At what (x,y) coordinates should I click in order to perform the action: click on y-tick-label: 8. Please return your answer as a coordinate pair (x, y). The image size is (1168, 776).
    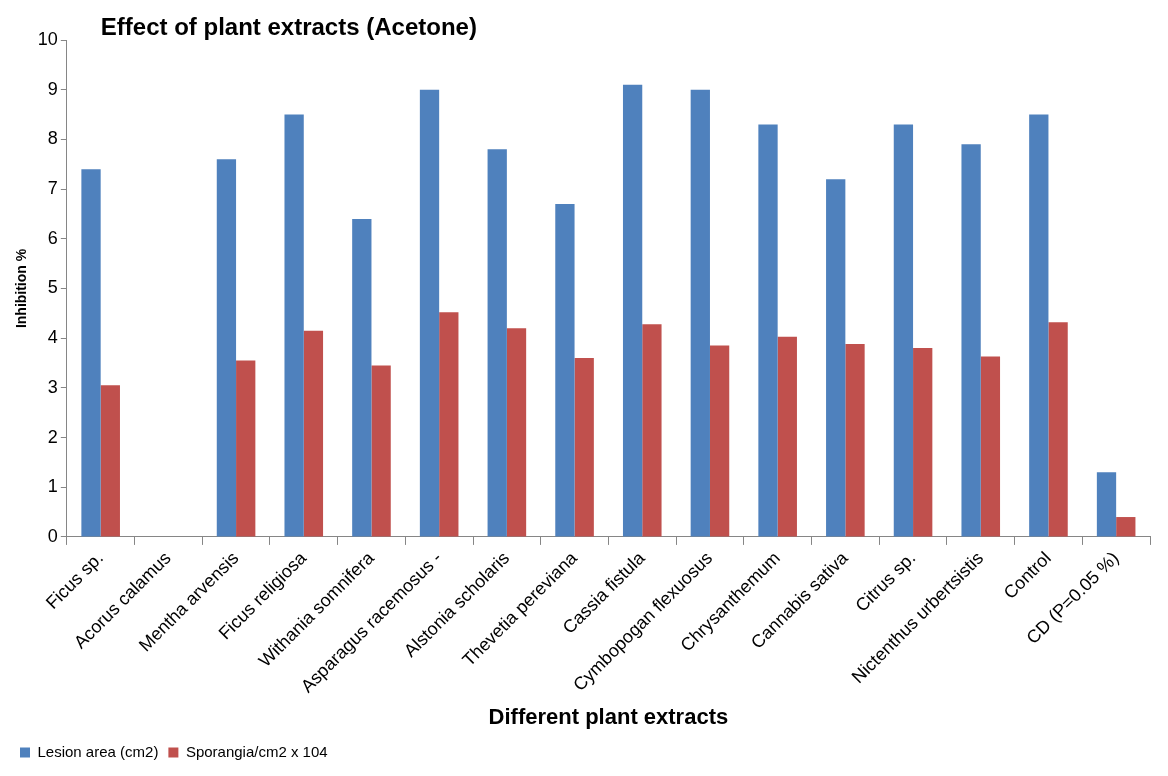
    Looking at the image, I should click on (52, 138).